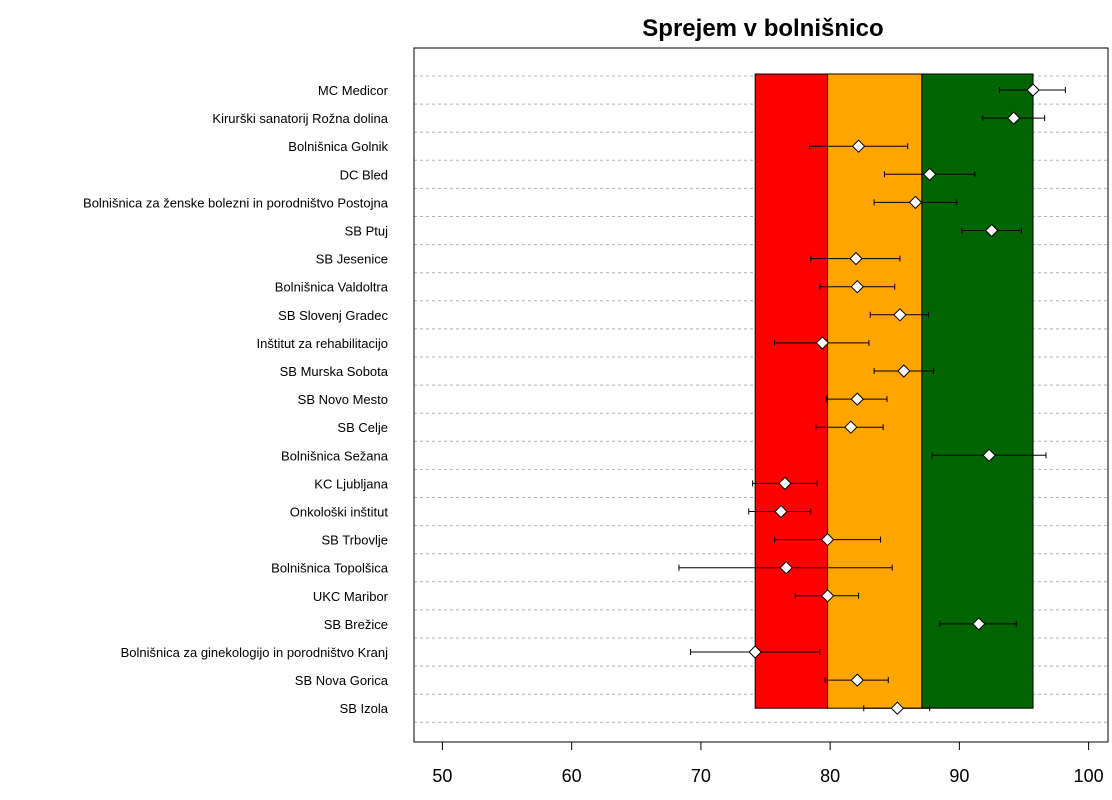 The height and width of the screenshot is (800, 1112). What do you see at coordinates (351, 483) in the screenshot?
I see `category-label: KC Ljubljana` at bounding box center [351, 483].